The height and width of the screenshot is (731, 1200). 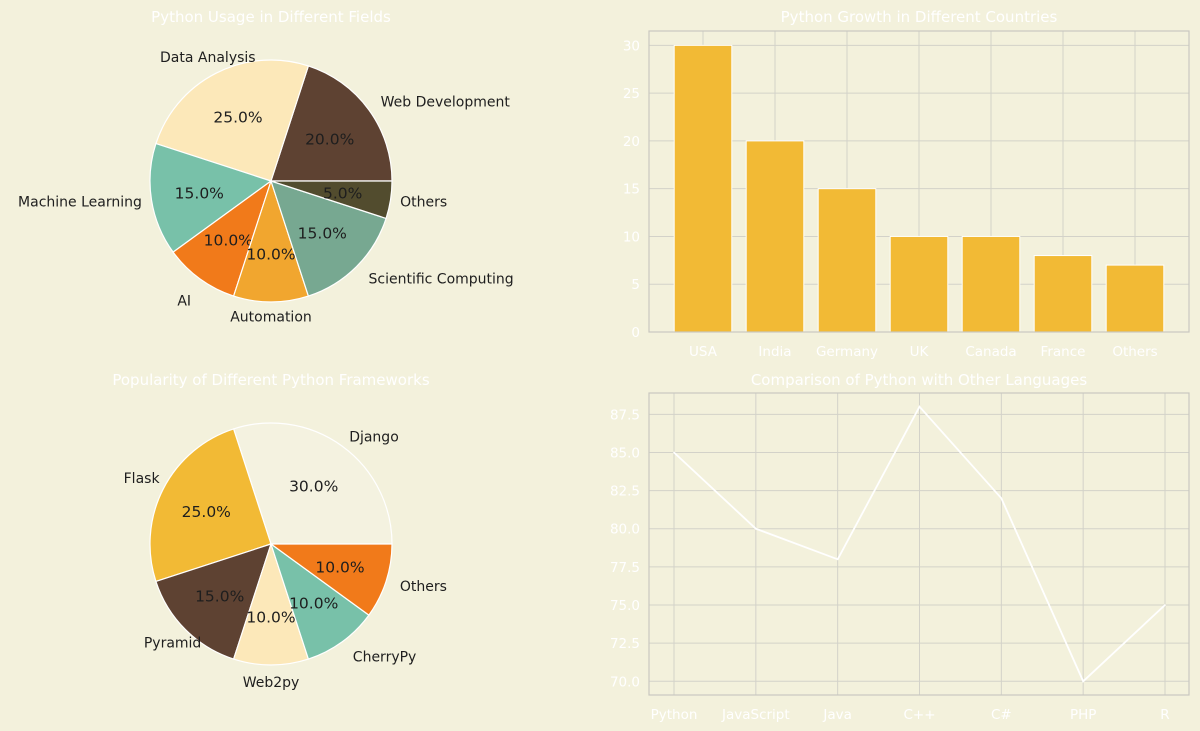 What do you see at coordinates (184, 301) in the screenshot?
I see `slice-label: AI` at bounding box center [184, 301].